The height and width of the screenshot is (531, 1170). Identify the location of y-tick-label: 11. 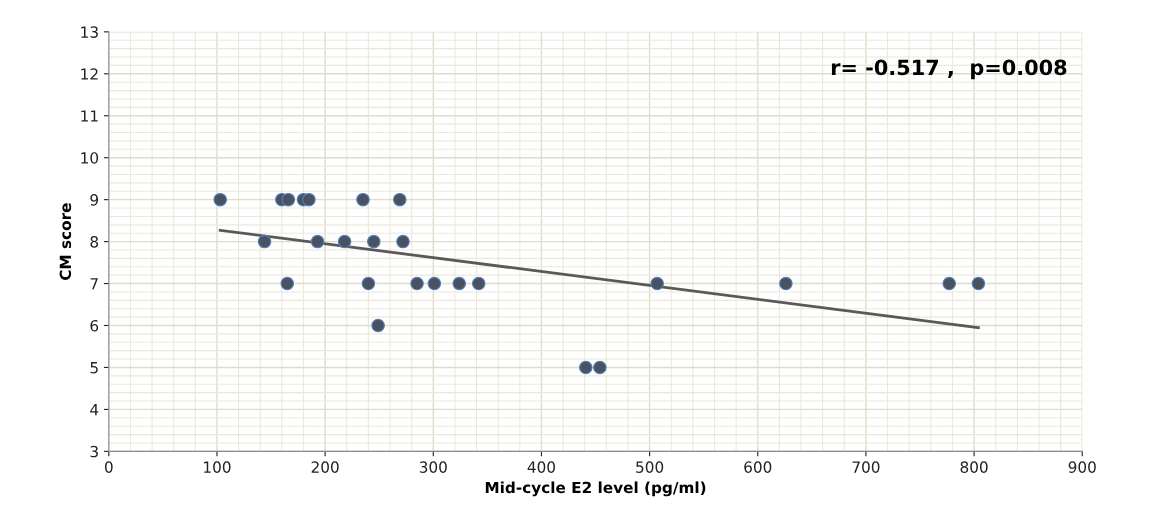
(89, 116).